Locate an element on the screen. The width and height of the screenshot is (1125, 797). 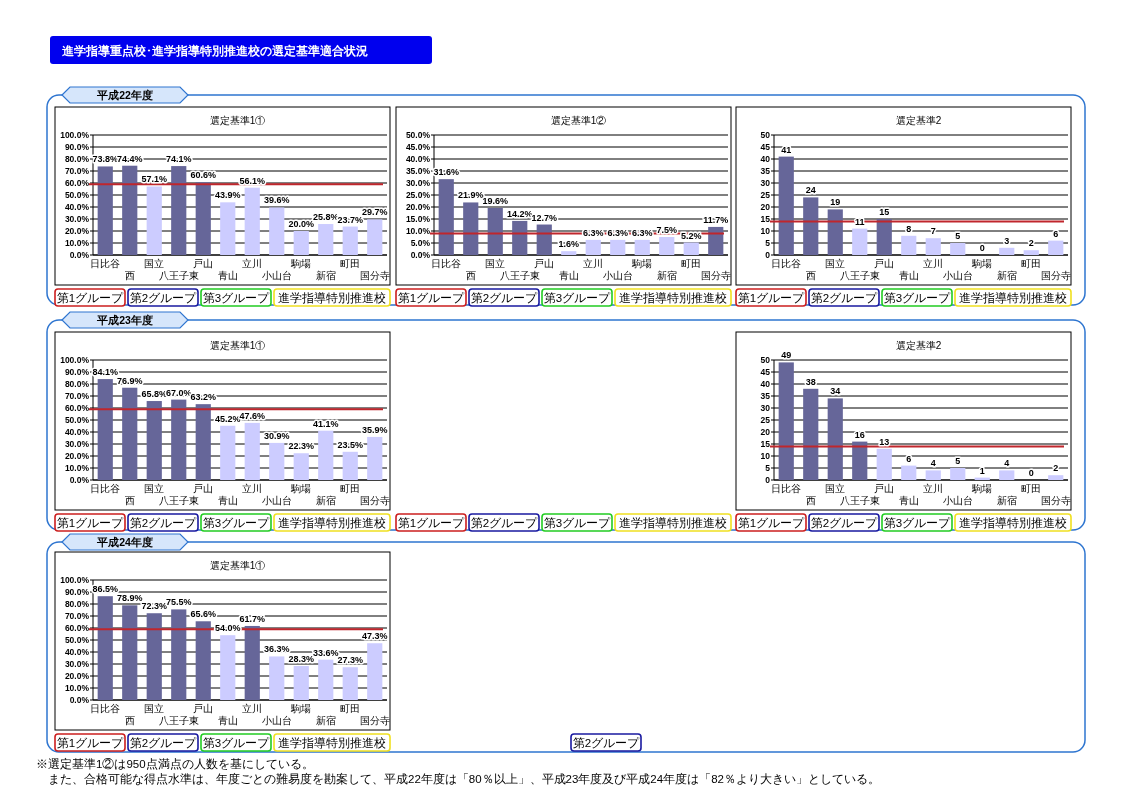
y-tick-label: 30 is located at coordinates (765, 183).